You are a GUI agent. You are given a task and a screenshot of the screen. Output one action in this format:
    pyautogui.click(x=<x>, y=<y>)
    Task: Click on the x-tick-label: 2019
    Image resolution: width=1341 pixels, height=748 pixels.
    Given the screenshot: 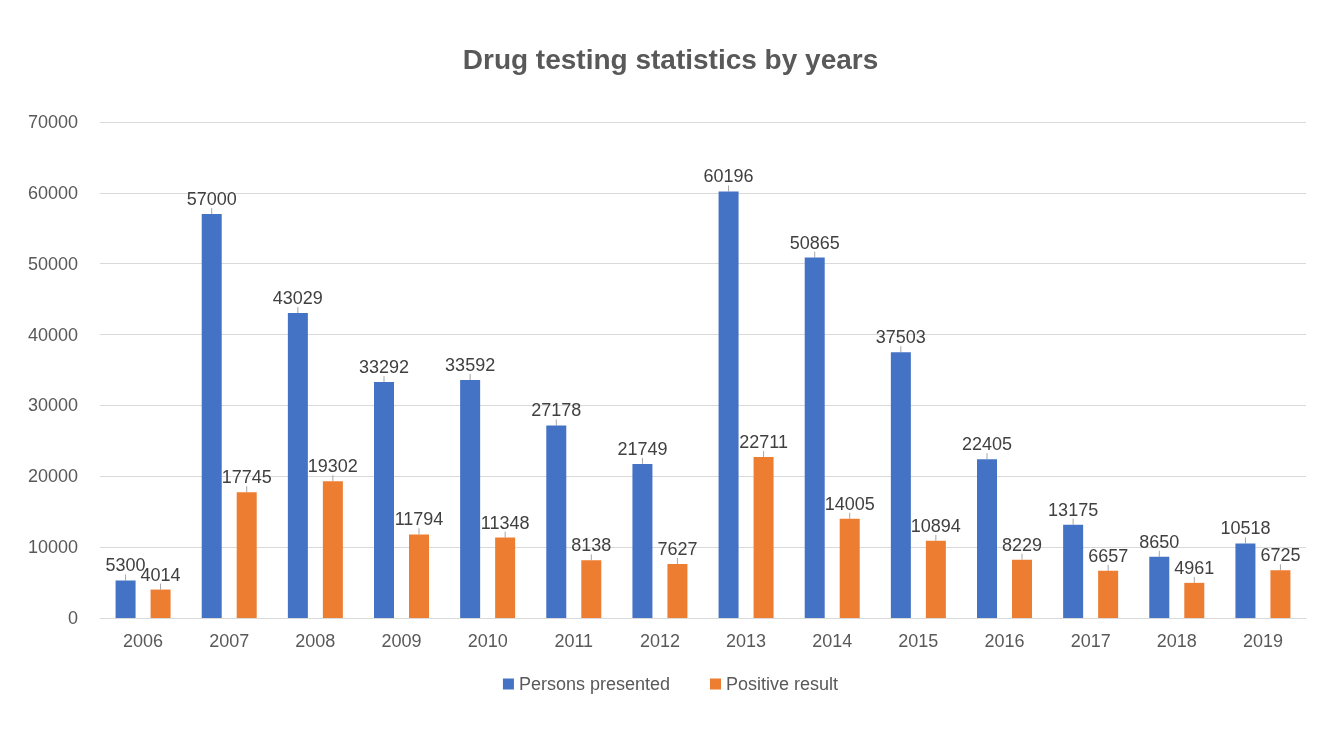 What is the action you would take?
    pyautogui.click(x=1262, y=641)
    